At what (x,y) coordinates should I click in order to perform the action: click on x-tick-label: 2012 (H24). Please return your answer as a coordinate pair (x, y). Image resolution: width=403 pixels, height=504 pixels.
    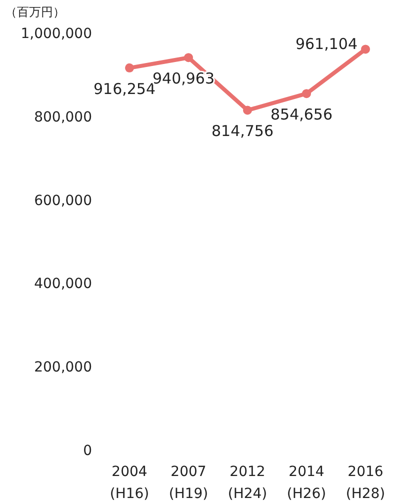
    Looking at the image, I should click on (248, 483).